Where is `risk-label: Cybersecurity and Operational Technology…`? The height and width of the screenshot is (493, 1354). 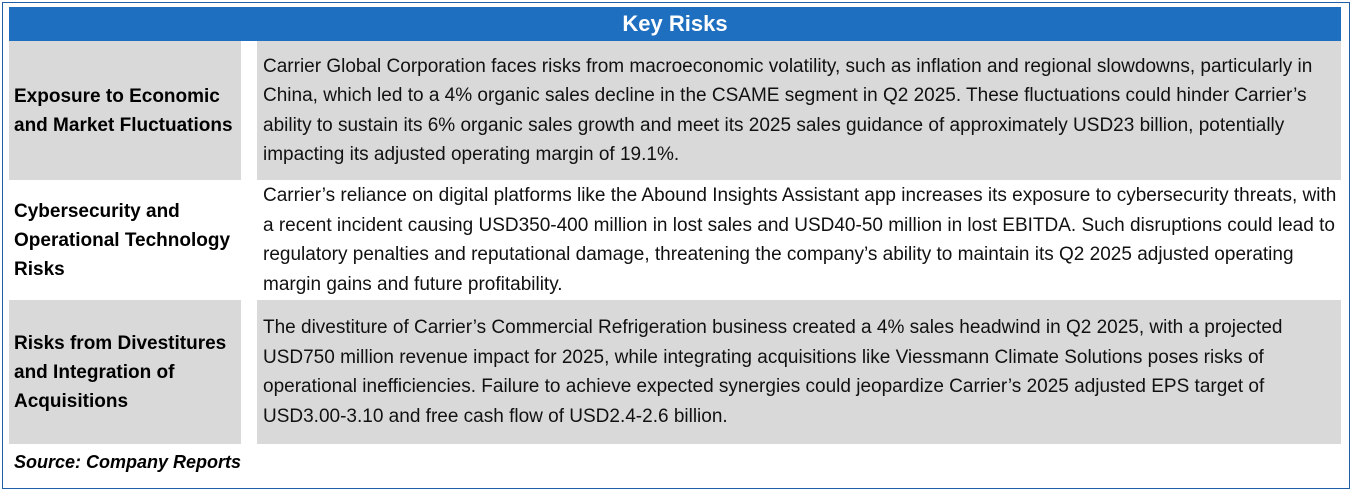
risk-label: Cybersecurity and Operational Technology… is located at coordinates (122, 240).